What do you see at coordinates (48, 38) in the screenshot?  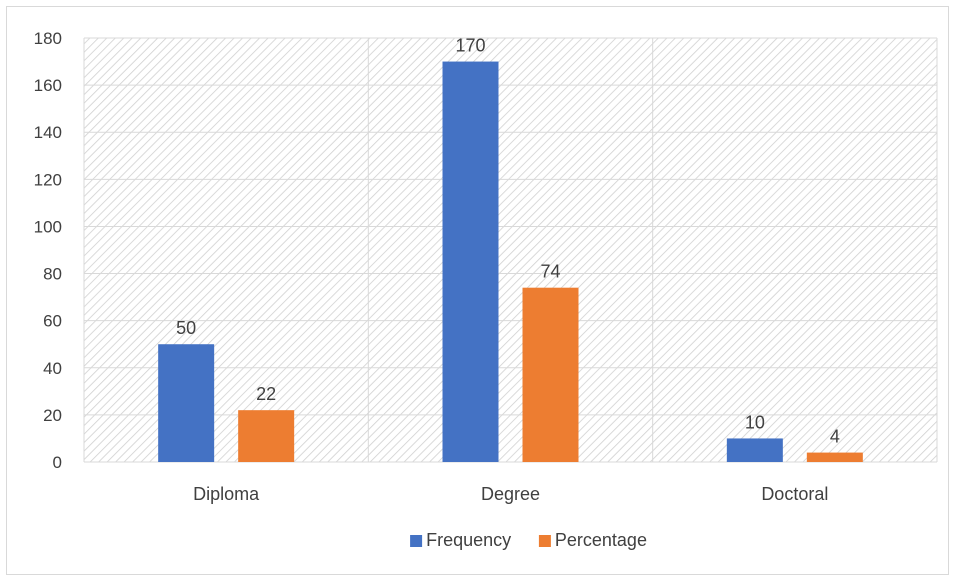 I see `y-tick-label: 180` at bounding box center [48, 38].